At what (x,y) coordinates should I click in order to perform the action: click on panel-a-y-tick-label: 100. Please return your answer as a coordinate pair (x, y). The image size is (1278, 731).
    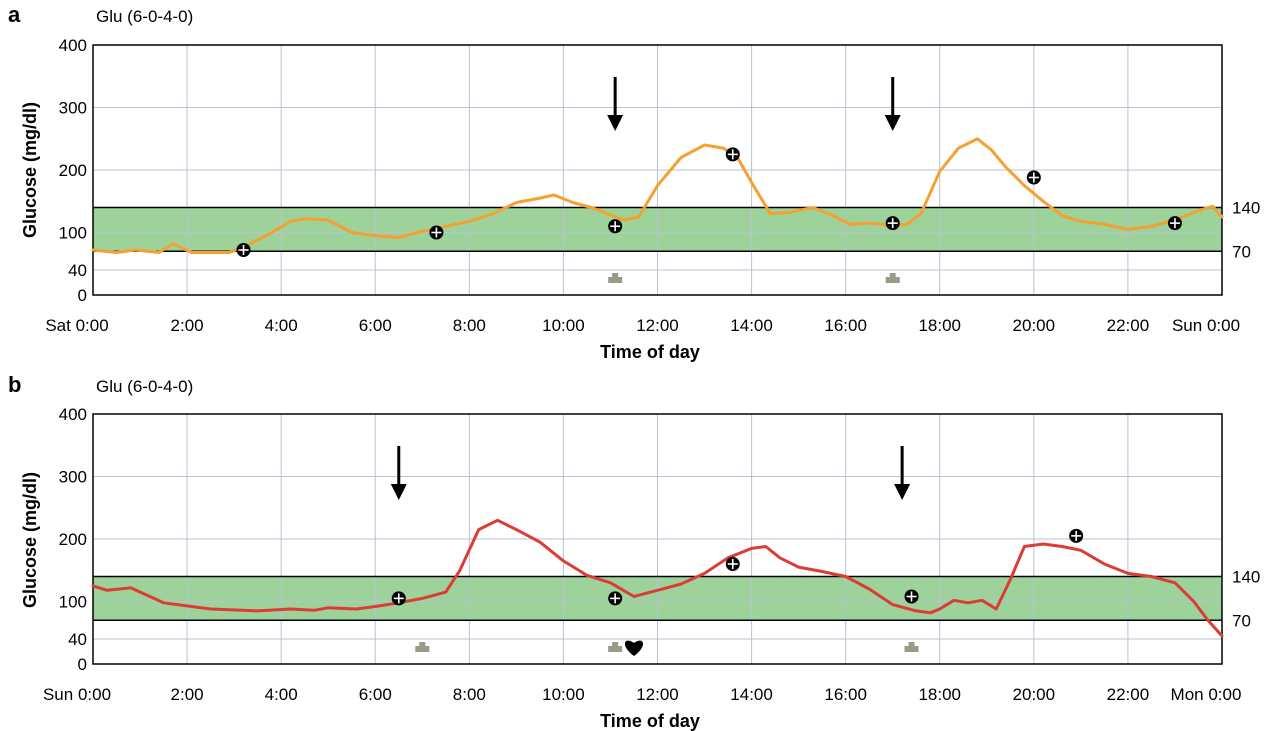
    Looking at the image, I should click on (73, 233).